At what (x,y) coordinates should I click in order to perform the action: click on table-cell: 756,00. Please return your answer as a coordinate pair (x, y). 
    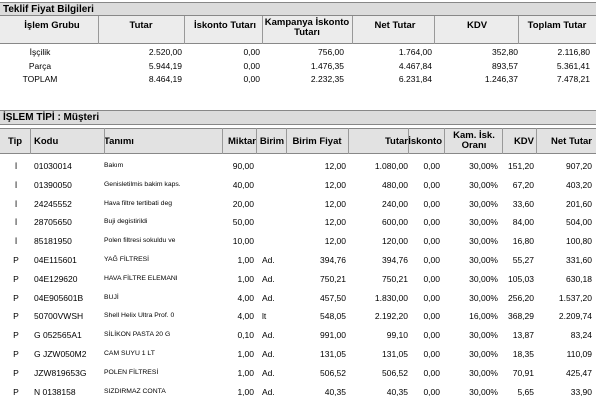
    Looking at the image, I should click on (331, 52).